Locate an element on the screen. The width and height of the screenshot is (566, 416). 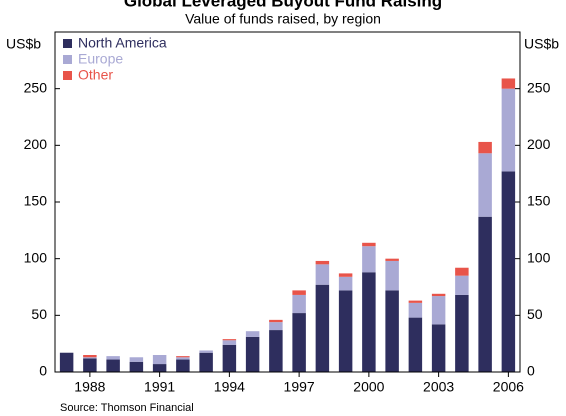
x-tick-label: 1991 is located at coordinates (159, 387).